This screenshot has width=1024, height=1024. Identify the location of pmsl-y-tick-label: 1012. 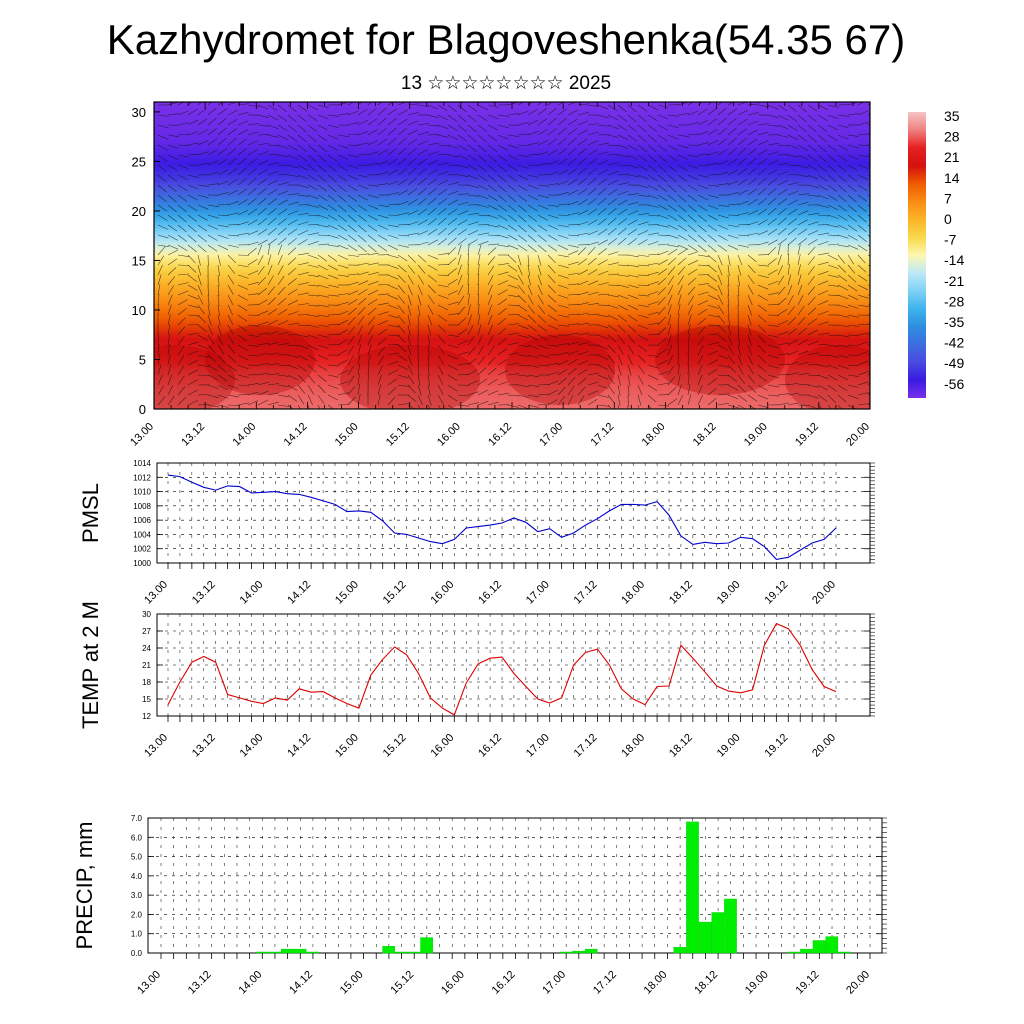
(142, 477).